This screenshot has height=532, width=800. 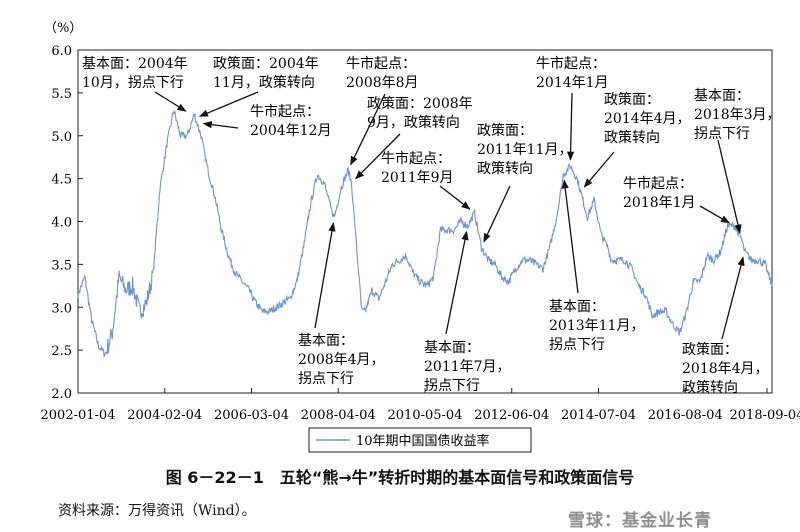 What do you see at coordinates (425, 415) in the screenshot?
I see `x-tick-label: 2010-05-04` at bounding box center [425, 415].